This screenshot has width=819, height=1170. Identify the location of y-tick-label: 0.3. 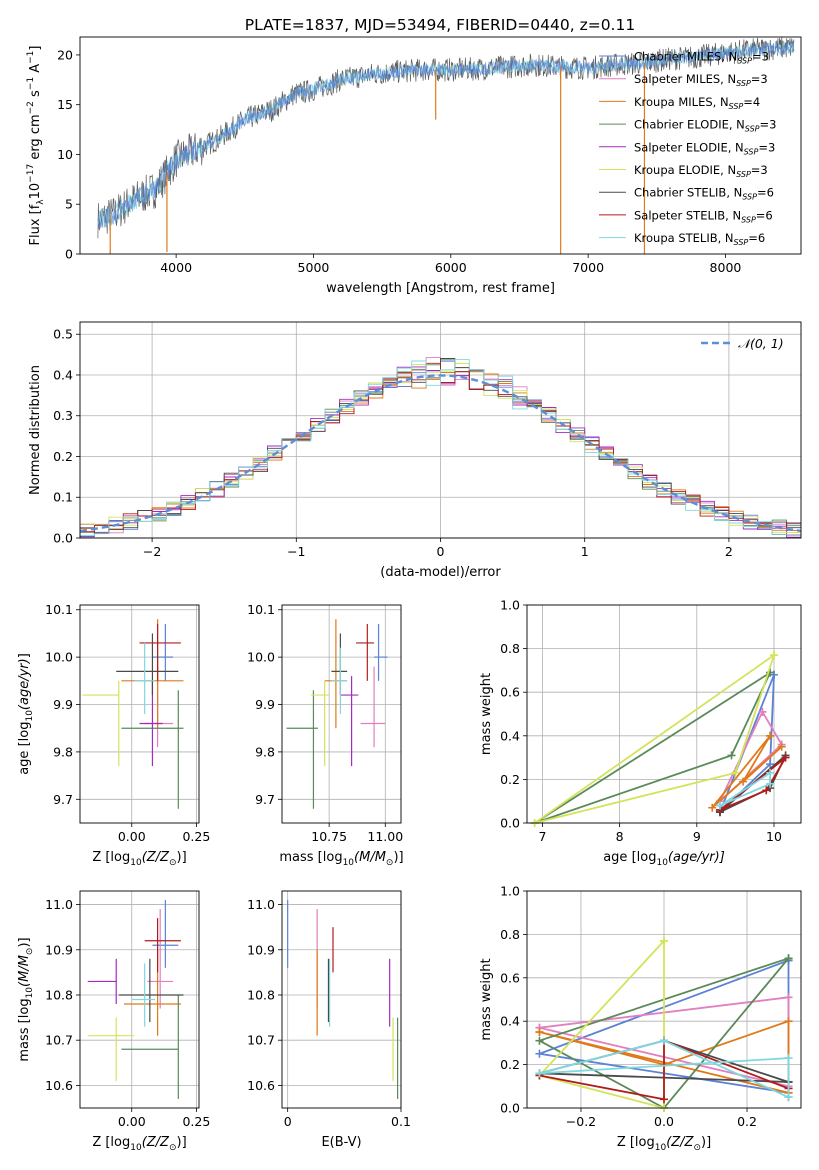
(63, 415).